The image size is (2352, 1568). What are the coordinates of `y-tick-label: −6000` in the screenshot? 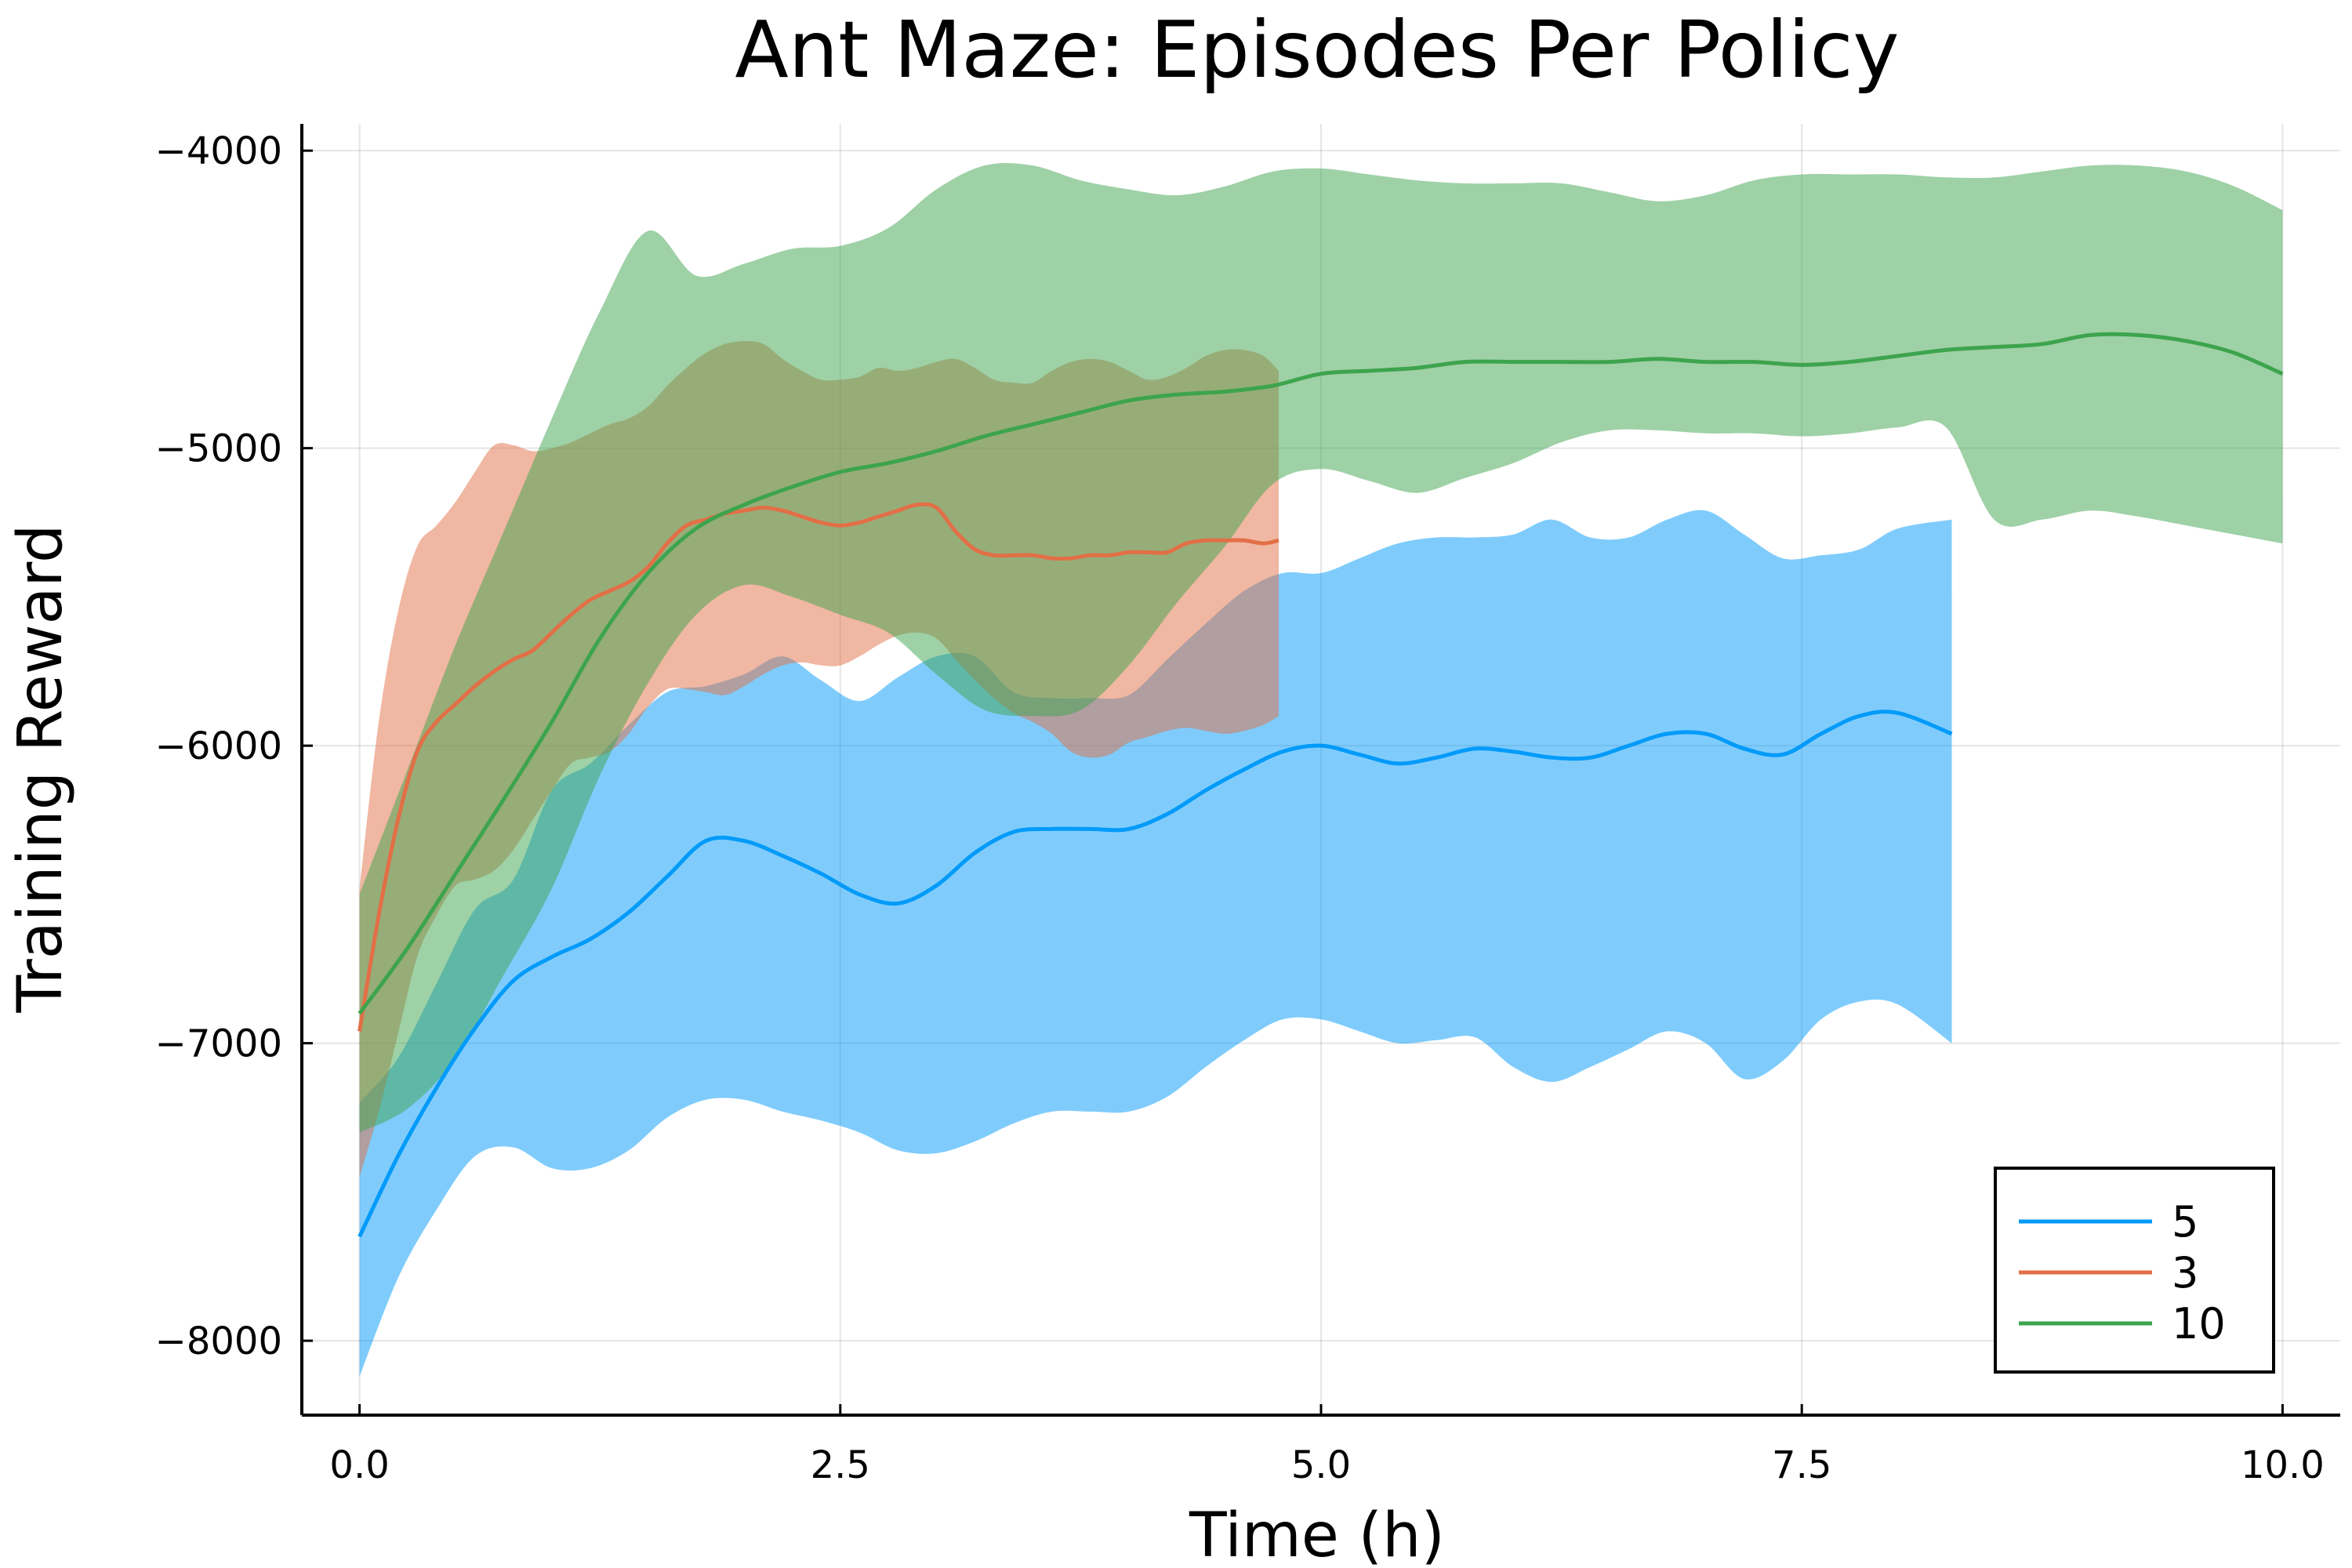 It's located at (219, 746).